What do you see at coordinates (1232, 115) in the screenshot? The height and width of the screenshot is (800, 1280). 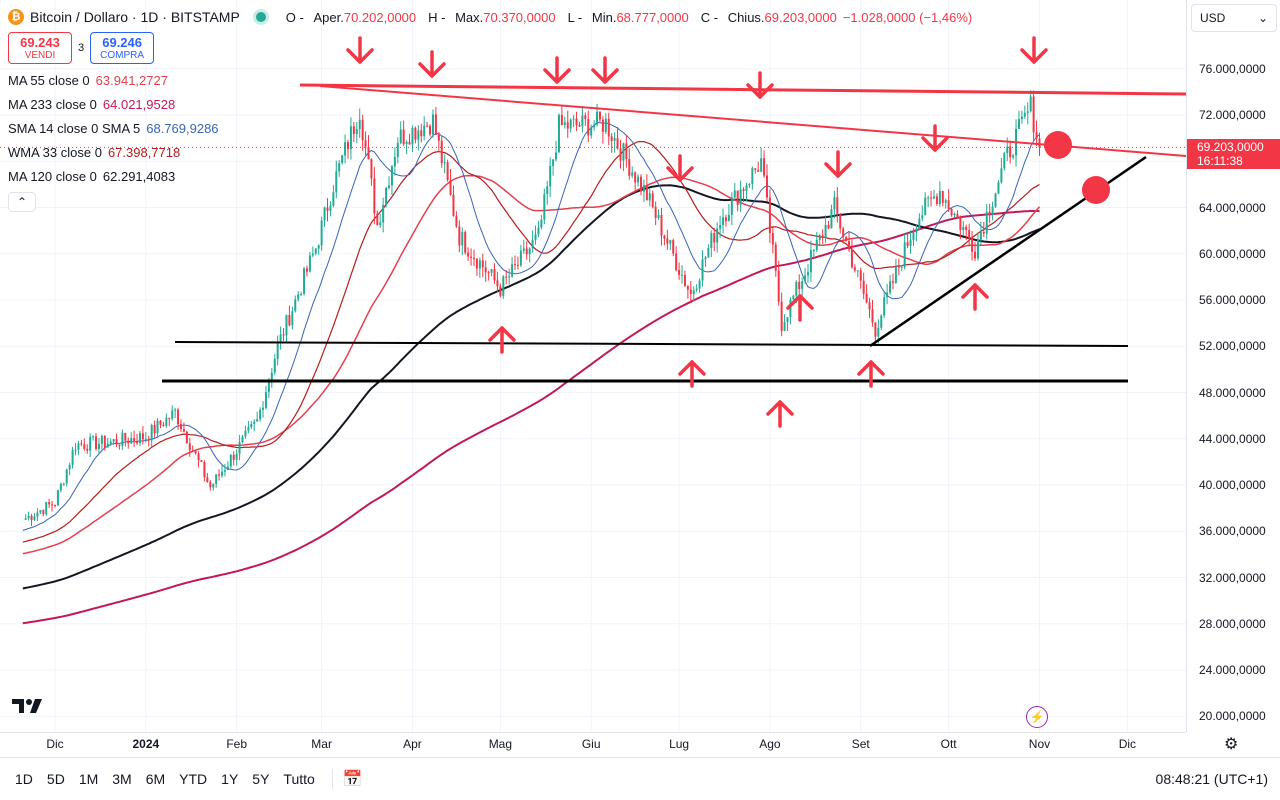 I see `price-label: 72.000,0000` at bounding box center [1232, 115].